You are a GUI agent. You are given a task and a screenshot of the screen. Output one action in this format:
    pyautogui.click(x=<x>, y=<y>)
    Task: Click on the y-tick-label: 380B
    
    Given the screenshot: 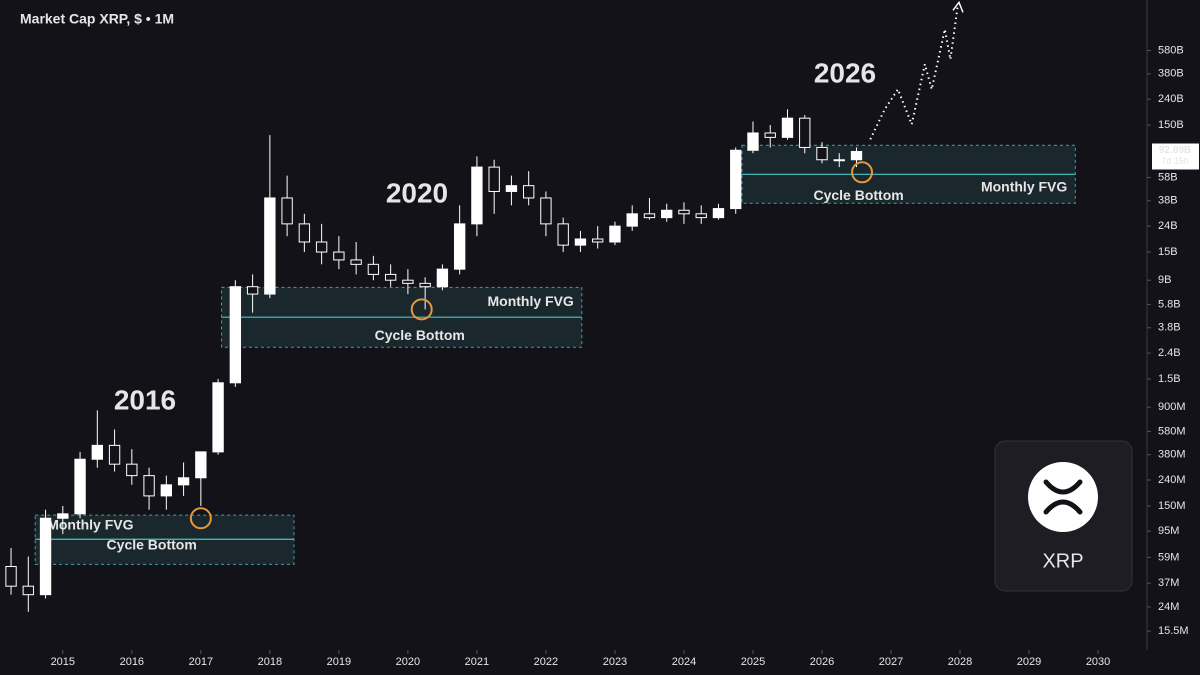 What is the action you would take?
    pyautogui.click(x=1171, y=74)
    